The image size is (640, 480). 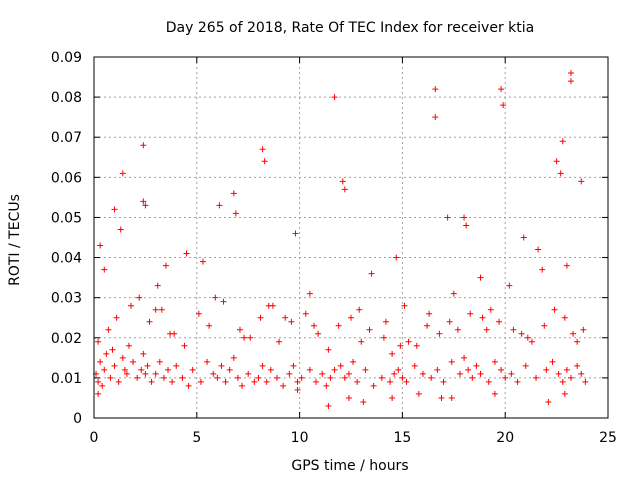 I want to click on y-tick-label: 0.07, so click(x=66, y=138).